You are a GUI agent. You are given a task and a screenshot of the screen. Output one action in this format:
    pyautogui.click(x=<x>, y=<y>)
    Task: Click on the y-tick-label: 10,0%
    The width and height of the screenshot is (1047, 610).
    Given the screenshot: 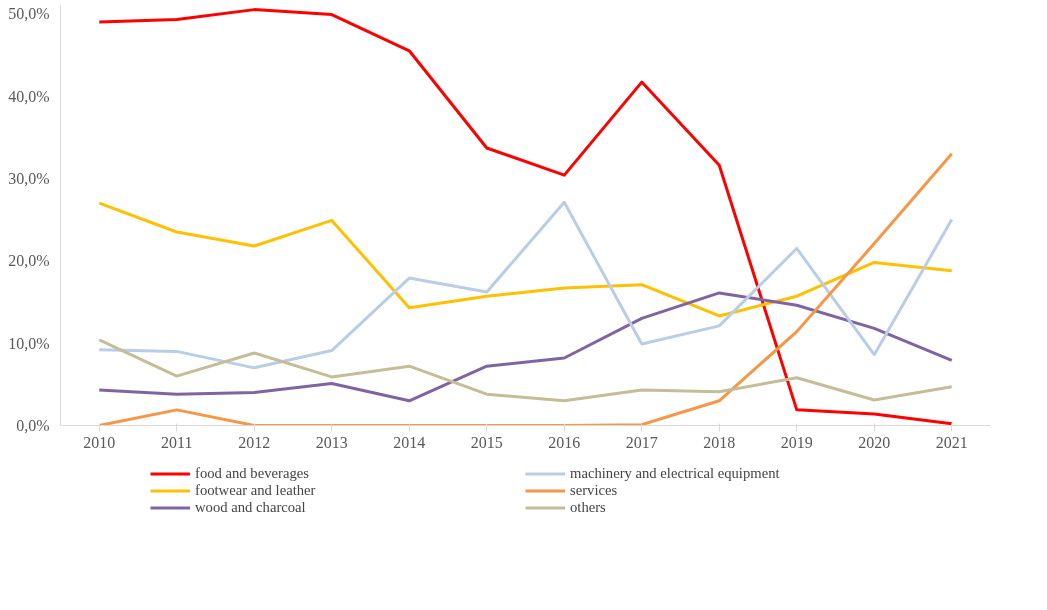 What is the action you would take?
    pyautogui.click(x=29, y=343)
    